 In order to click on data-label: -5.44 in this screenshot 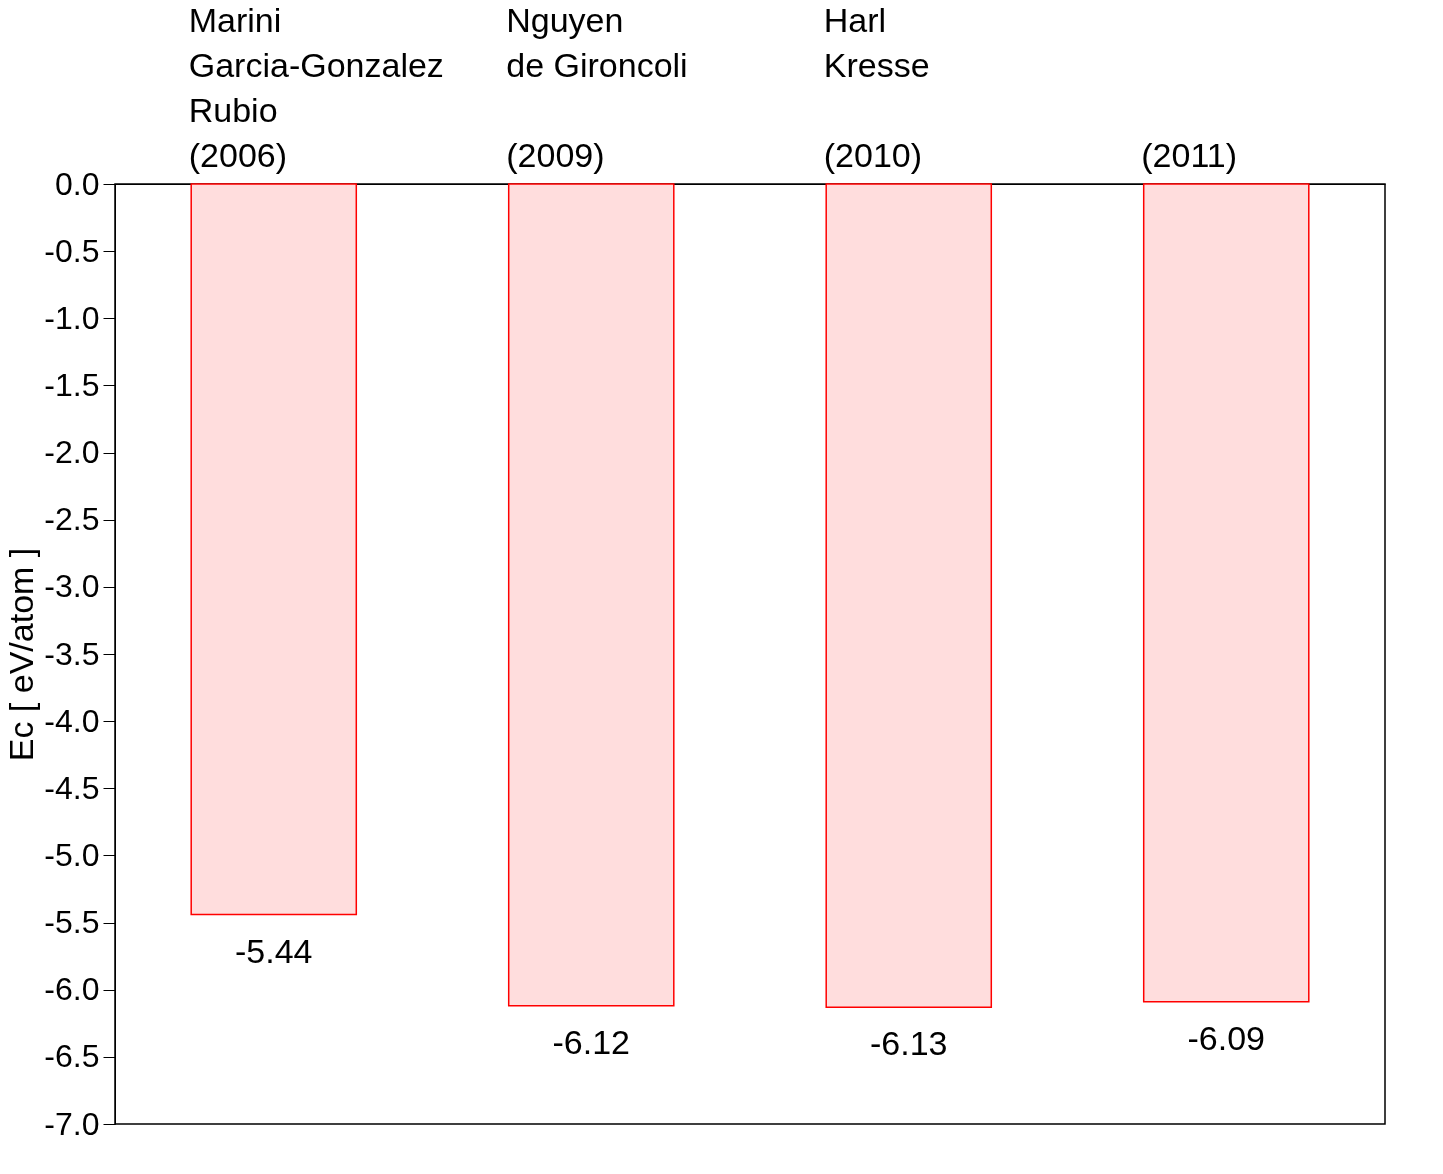, I will do `click(274, 950)`.